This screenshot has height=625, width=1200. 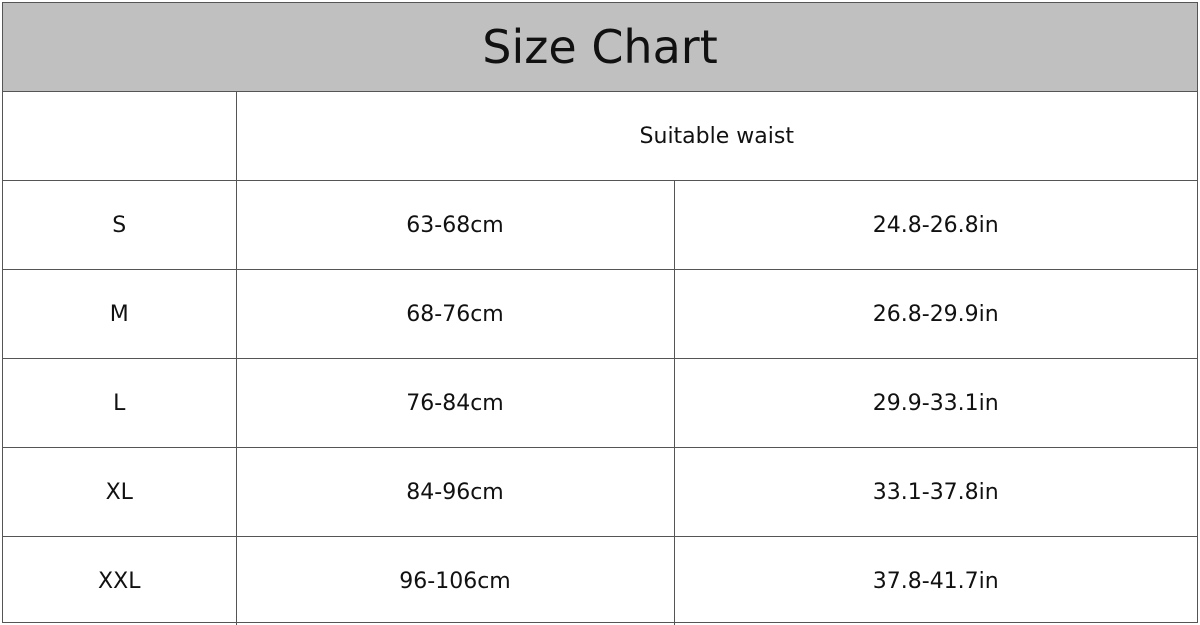 I want to click on waist-cm-cell: 76-84cm, so click(x=455, y=403).